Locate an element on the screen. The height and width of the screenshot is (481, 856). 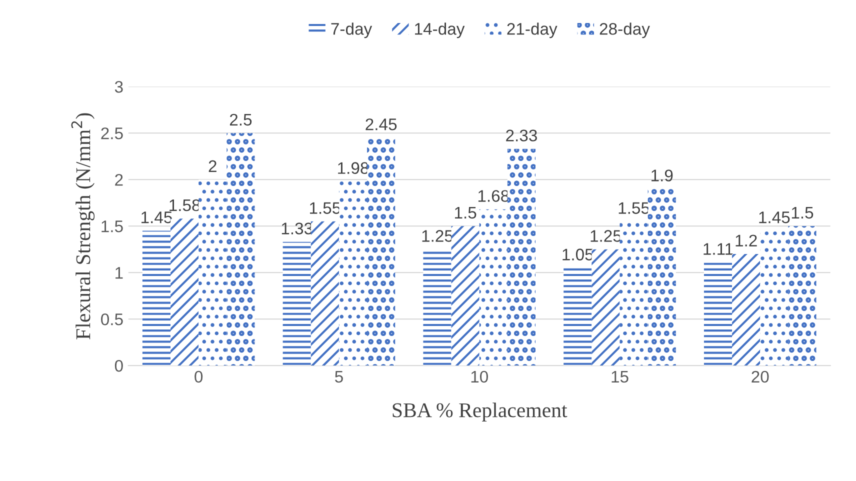
data-label: 1.9 is located at coordinates (662, 176).